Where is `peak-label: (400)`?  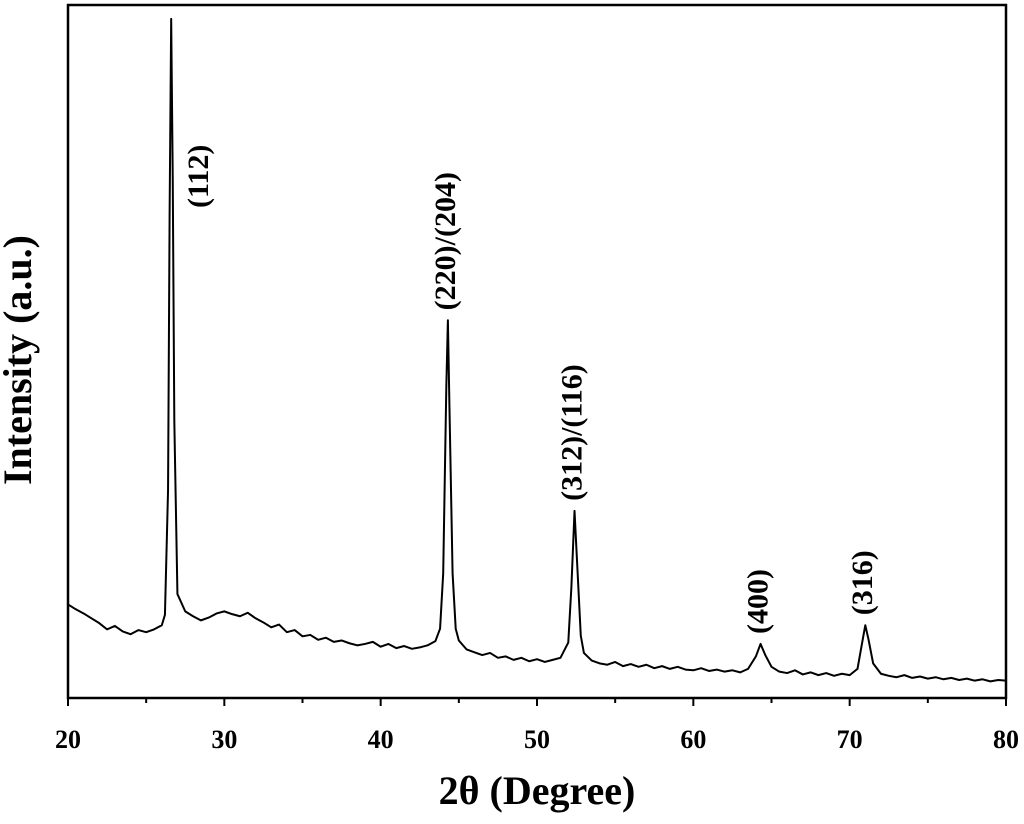 peak-label: (400) is located at coordinates (757, 601).